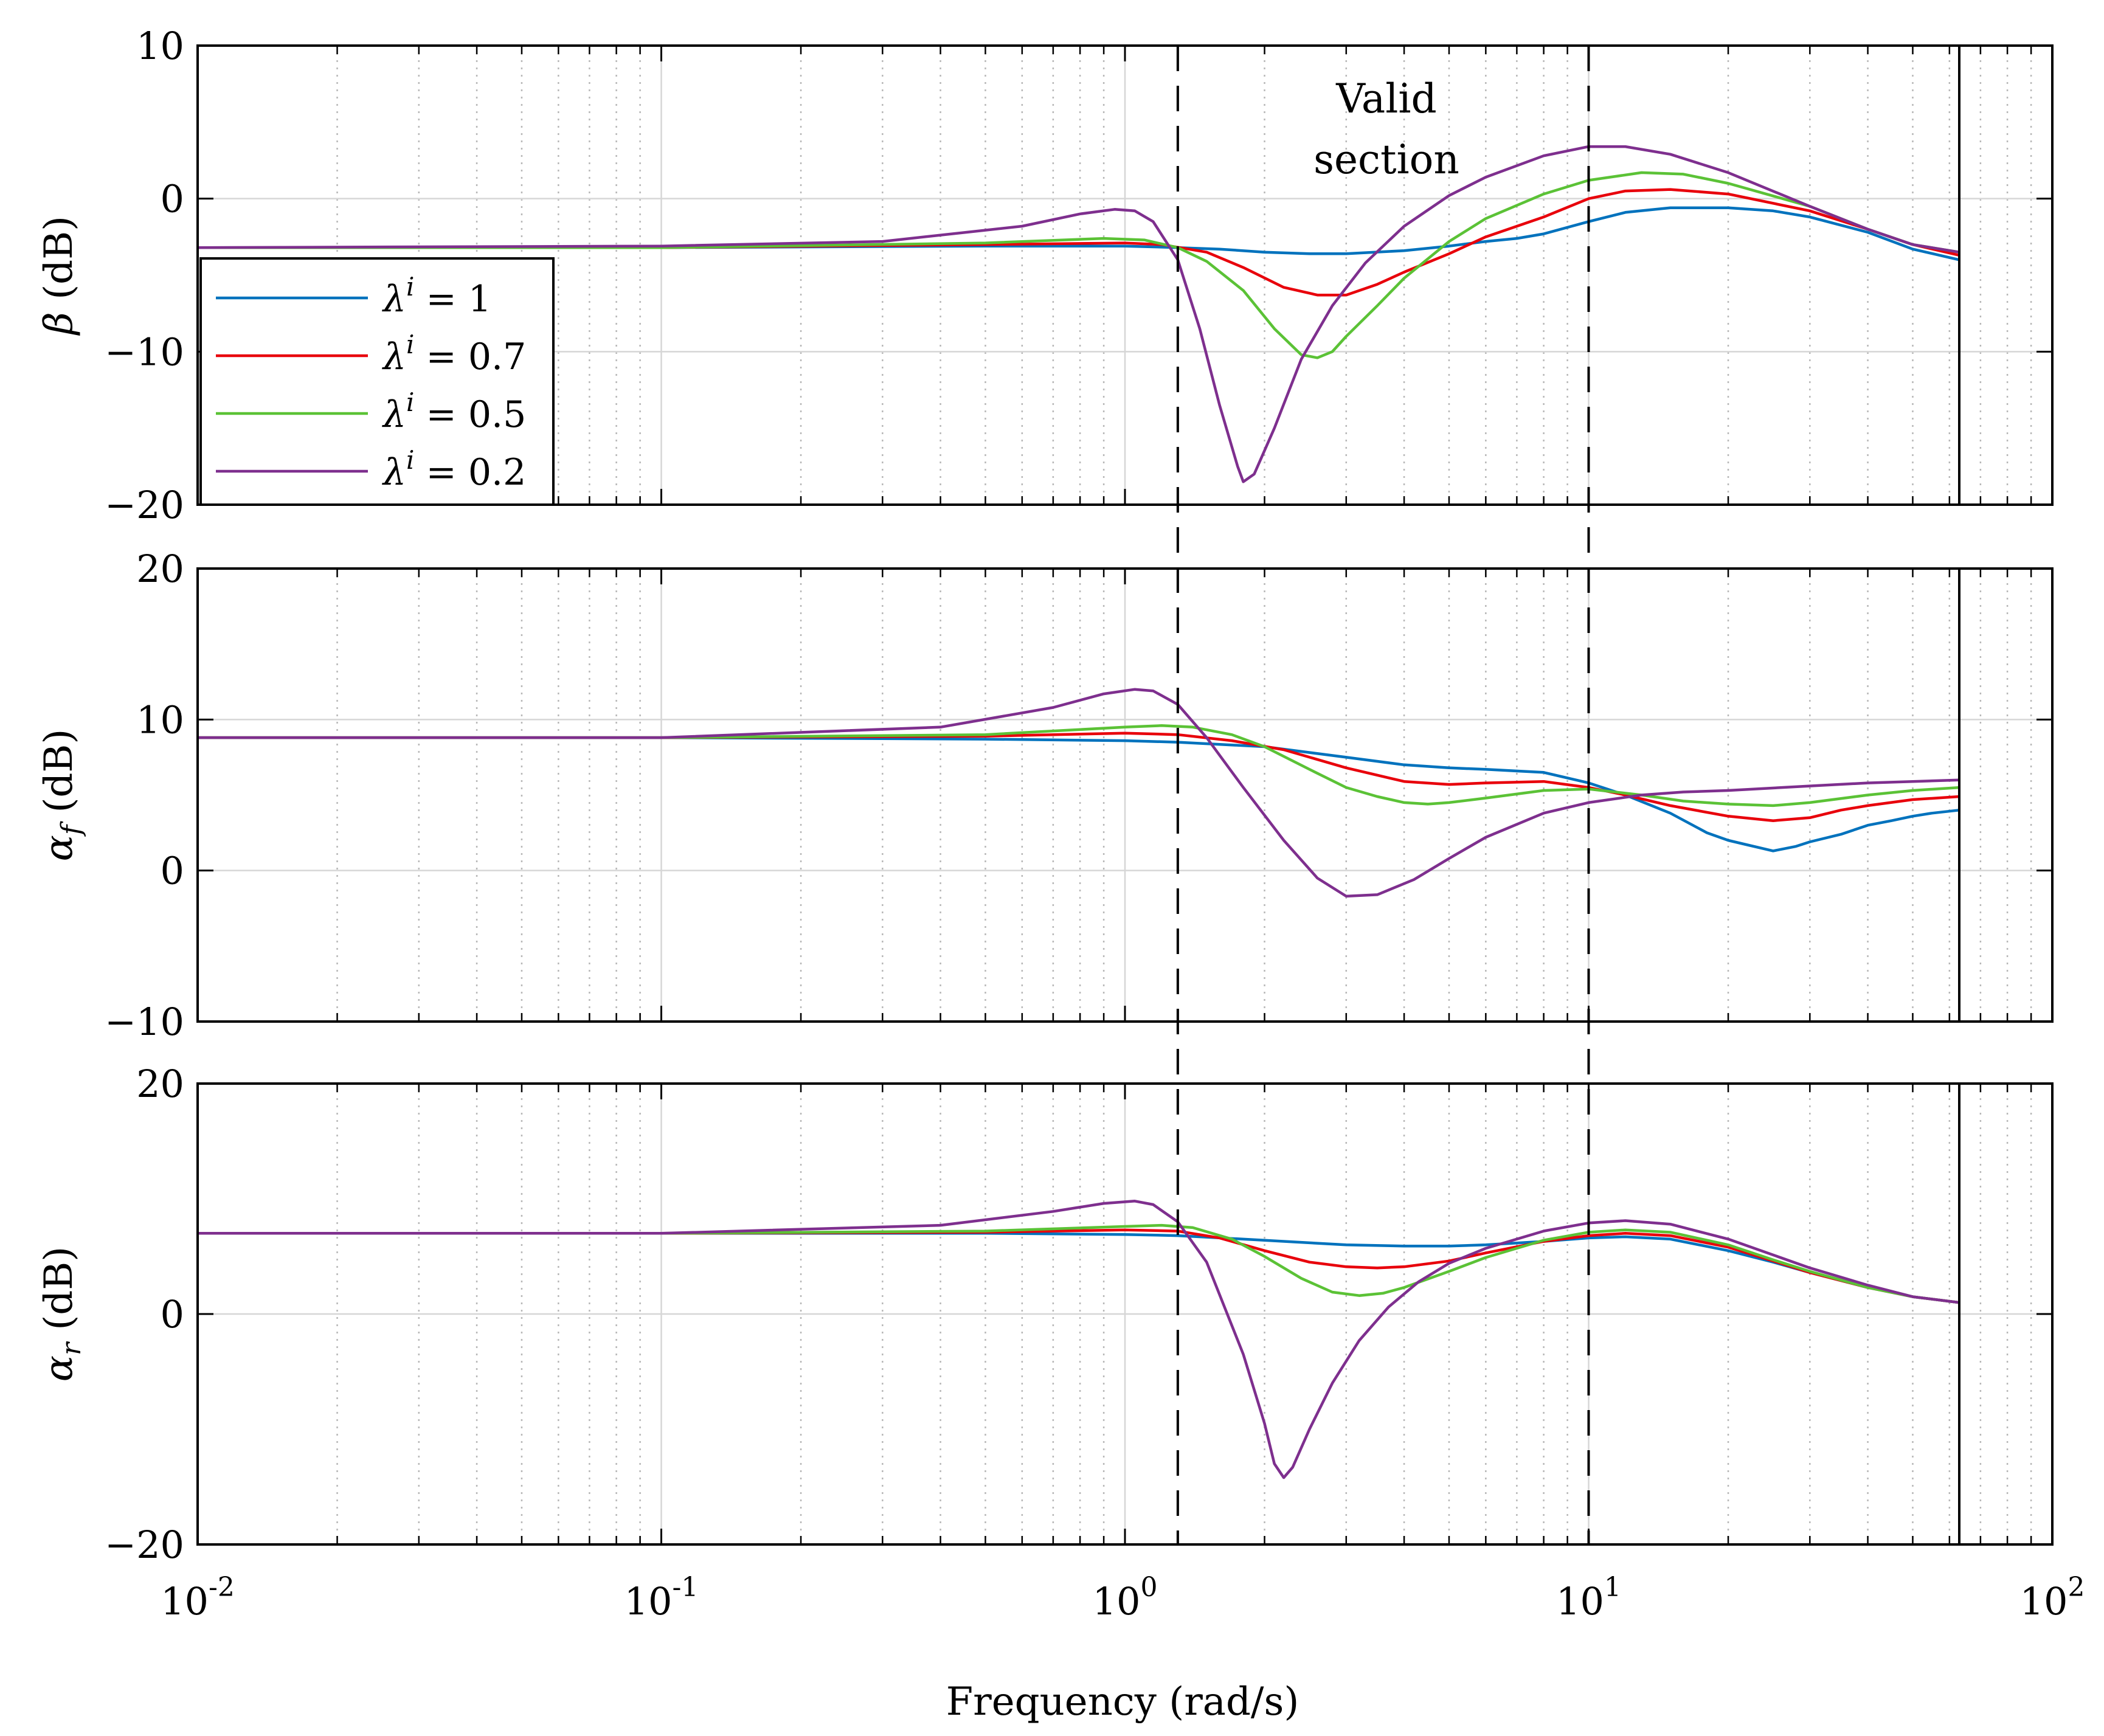 The image size is (2104, 1736). I want to click on legend-entry-4: λi = 0.2, so click(454, 469).